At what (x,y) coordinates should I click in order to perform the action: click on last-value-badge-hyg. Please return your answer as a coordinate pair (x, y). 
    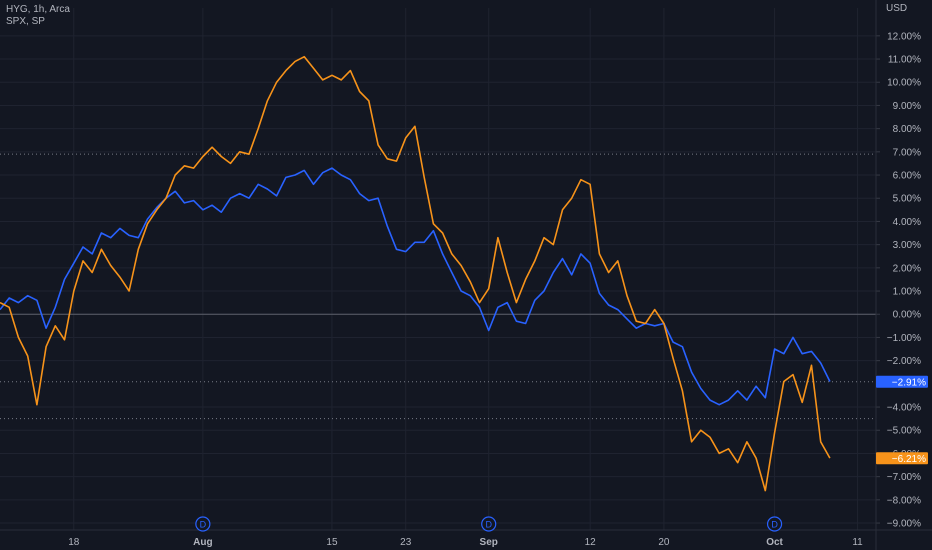
    Looking at the image, I should click on (902, 381).